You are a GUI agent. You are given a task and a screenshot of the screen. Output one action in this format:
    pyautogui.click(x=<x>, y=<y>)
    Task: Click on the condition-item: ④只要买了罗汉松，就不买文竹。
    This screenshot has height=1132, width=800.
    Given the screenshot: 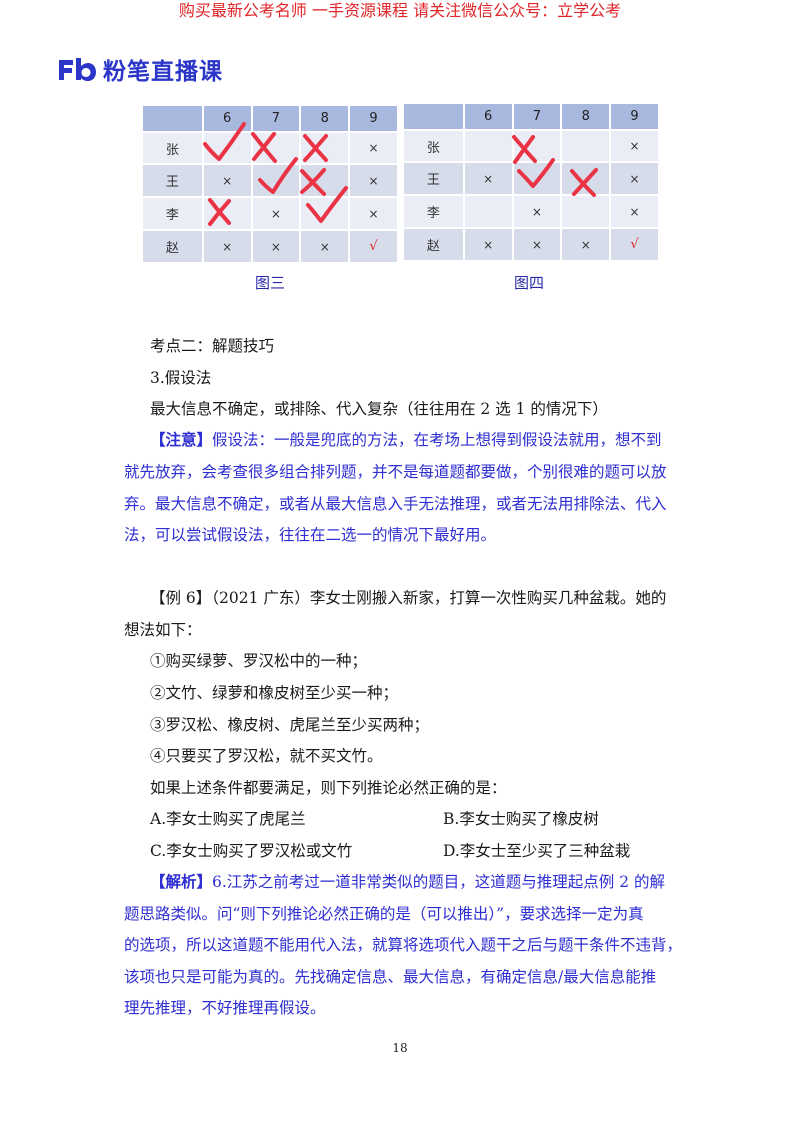 What is the action you would take?
    pyautogui.click(x=266, y=756)
    